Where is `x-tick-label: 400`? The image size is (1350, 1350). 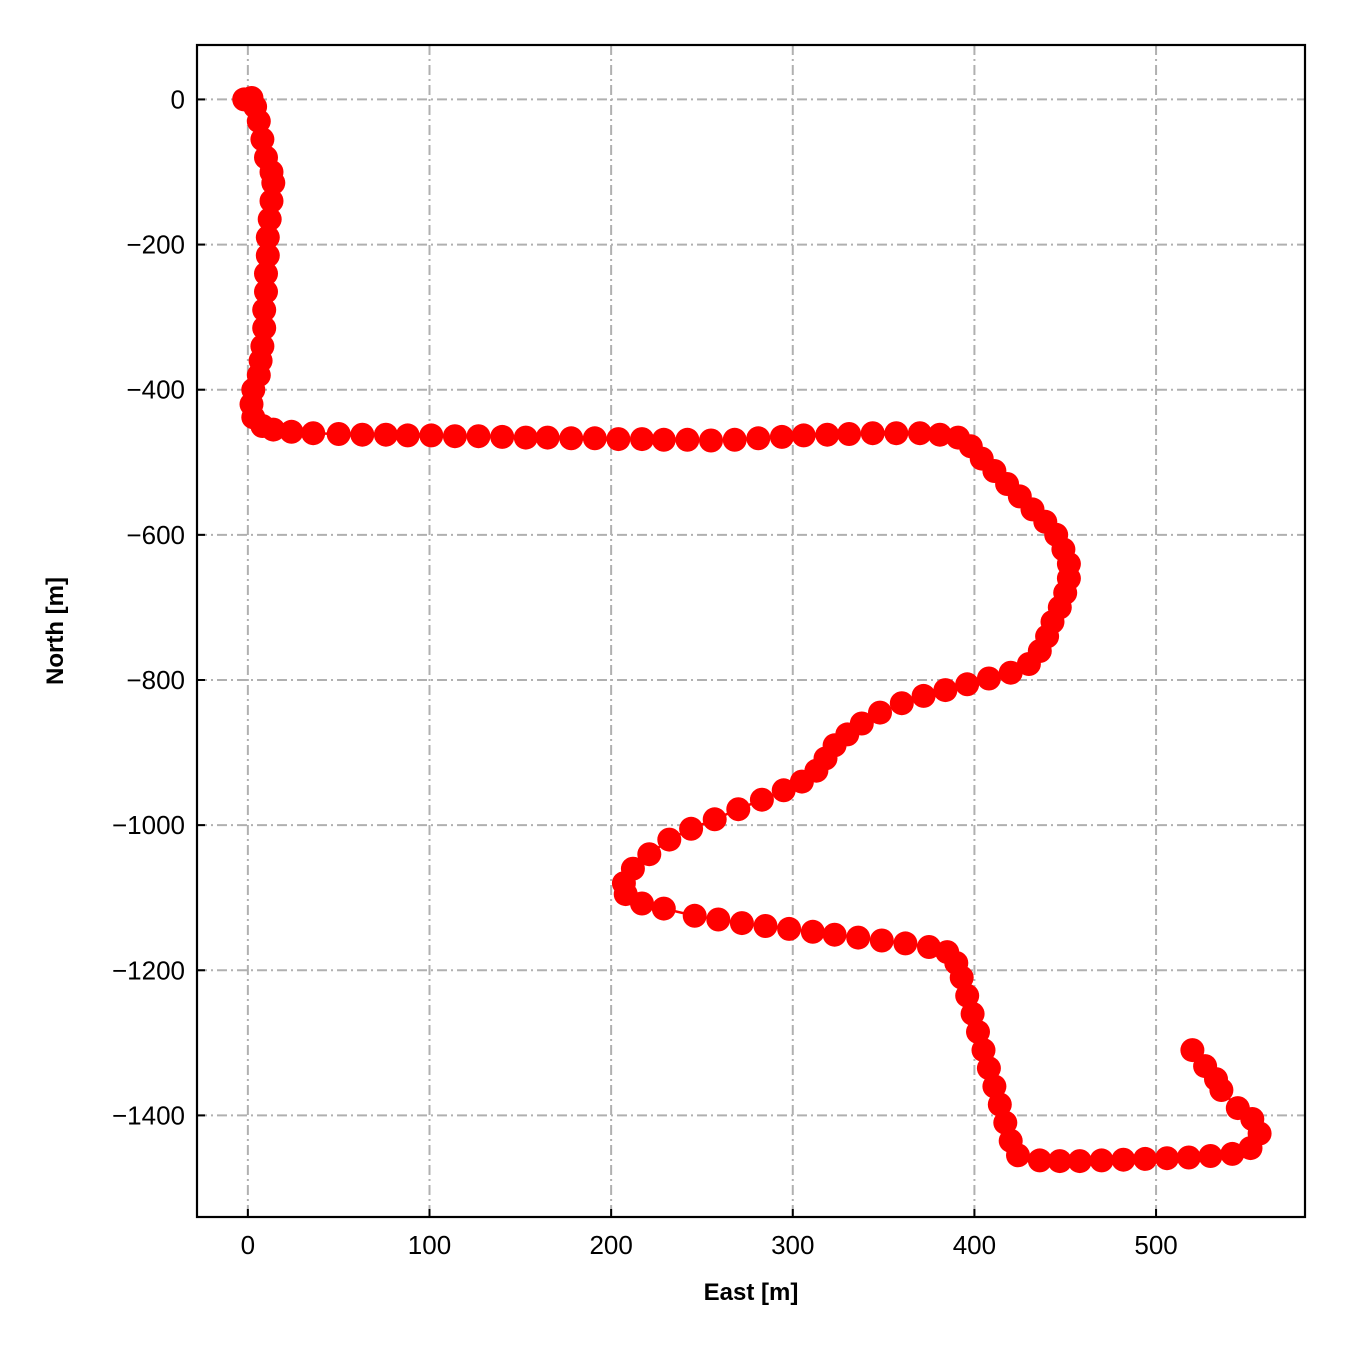
x-tick-label: 400 is located at coordinates (974, 1245).